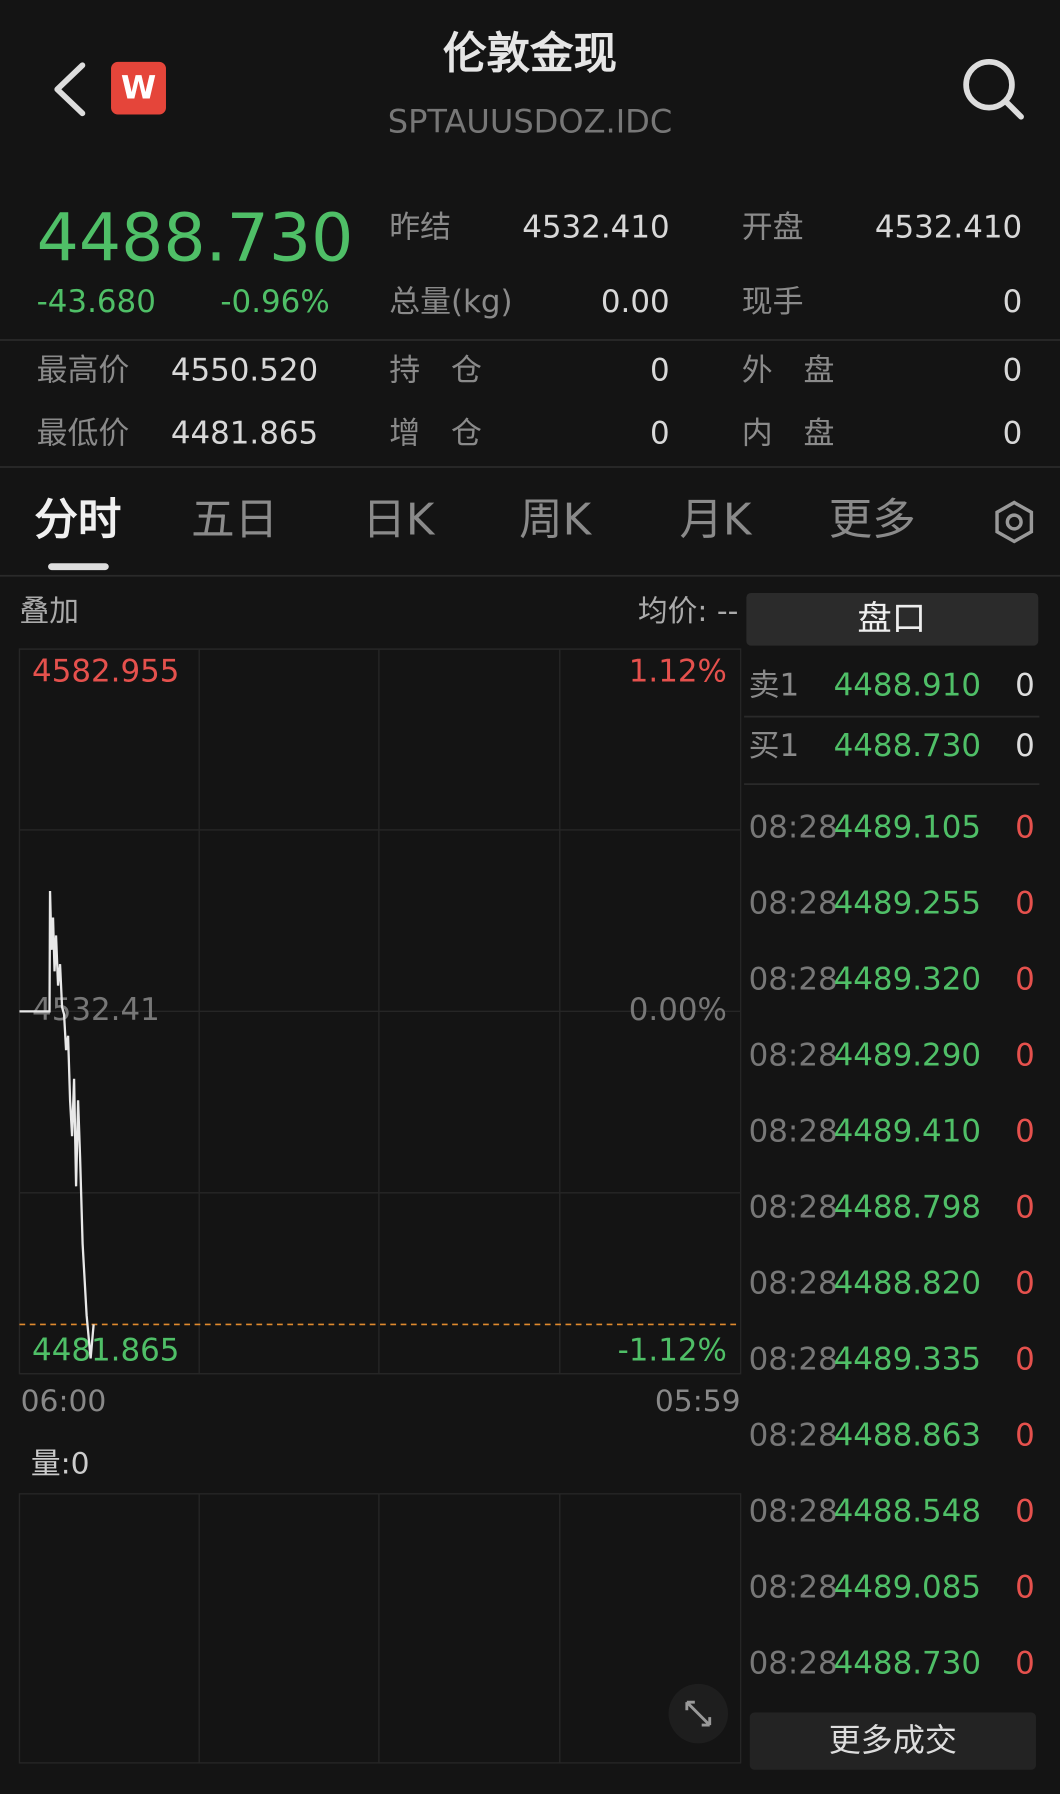 The image size is (1060, 1794). Describe the element at coordinates (907, 1435) in the screenshot. I see `trade-price: 4488.863` at that location.